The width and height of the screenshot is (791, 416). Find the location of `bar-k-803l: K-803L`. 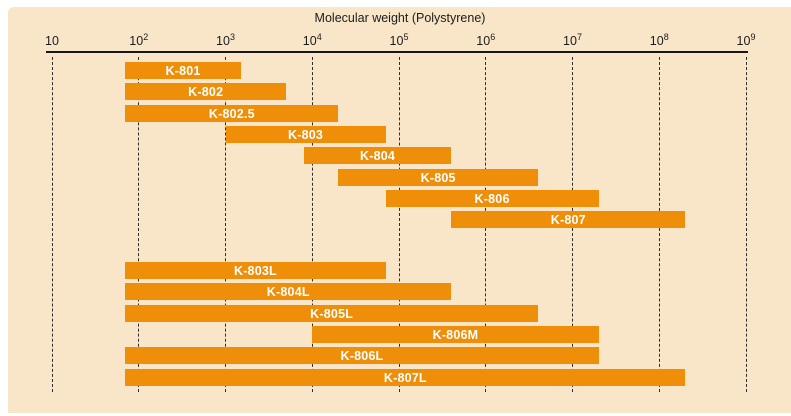

bar-k-803l: K-803L is located at coordinates (255, 270).